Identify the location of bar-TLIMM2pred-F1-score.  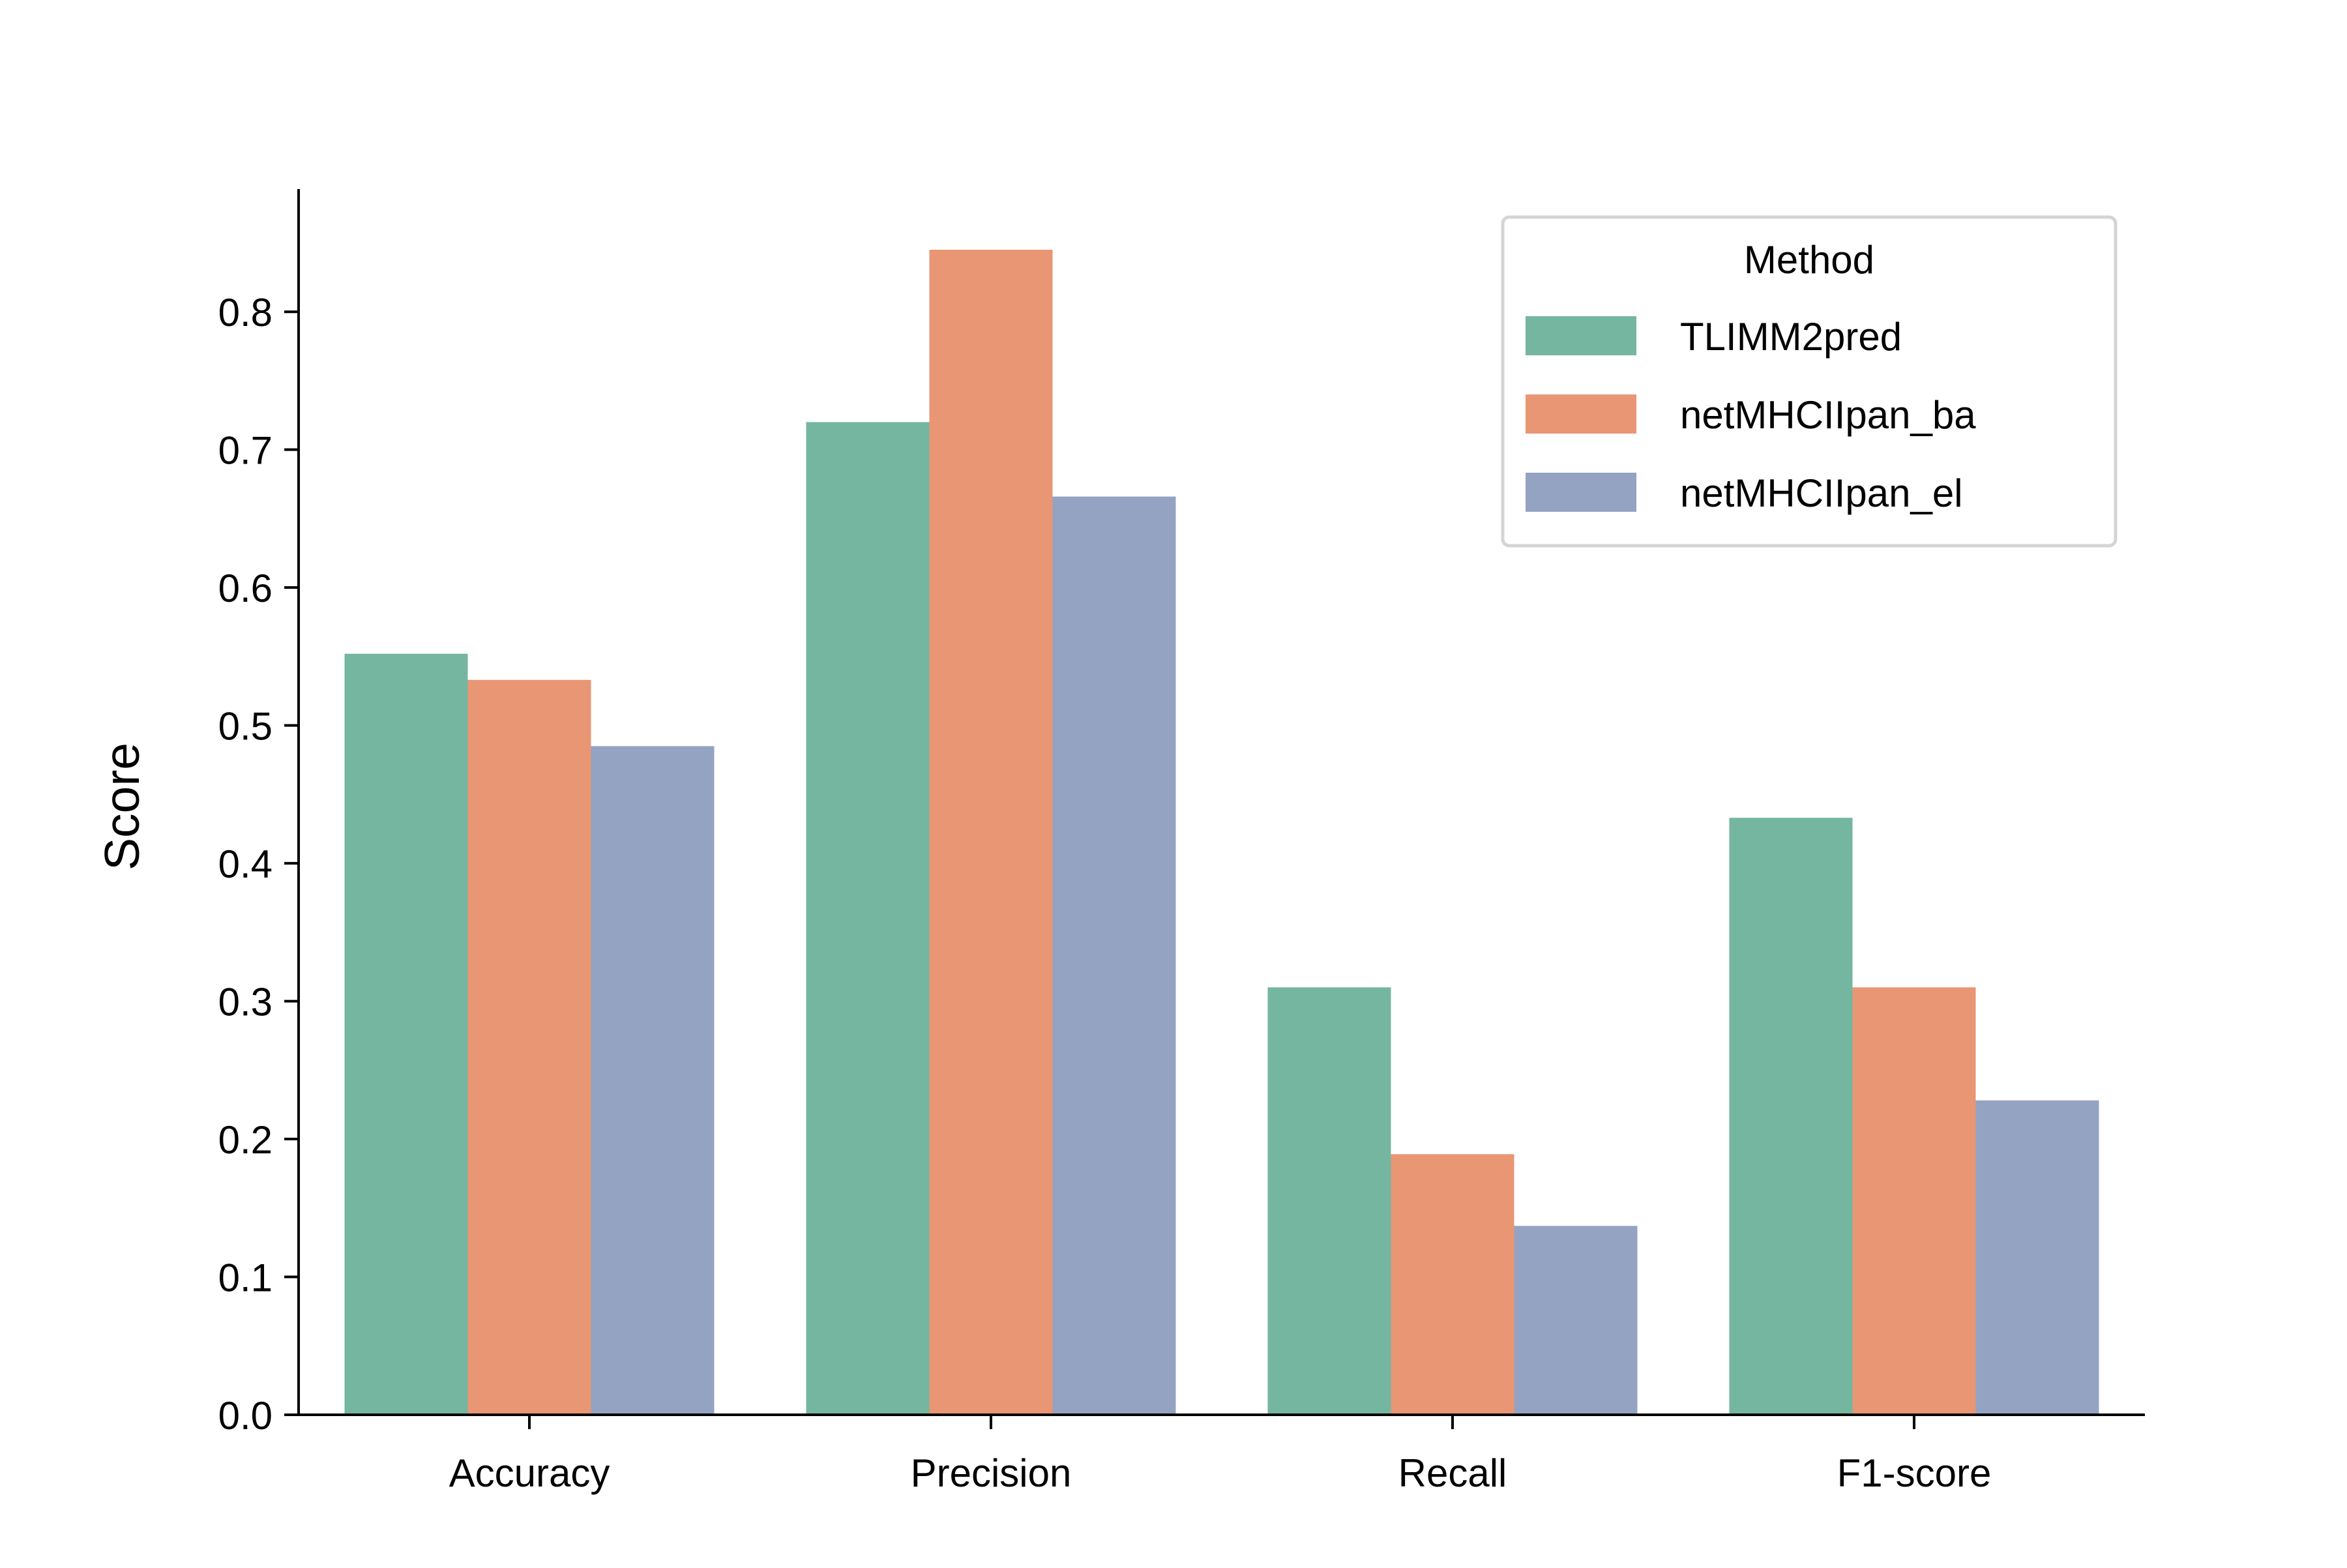
(1791, 1117).